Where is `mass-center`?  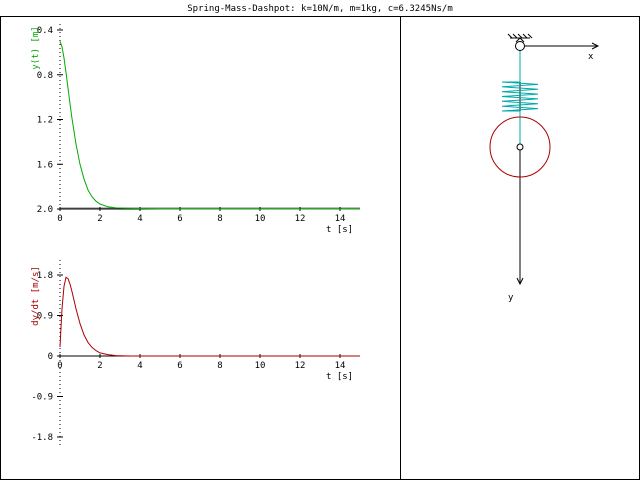 mass-center is located at coordinates (520, 147).